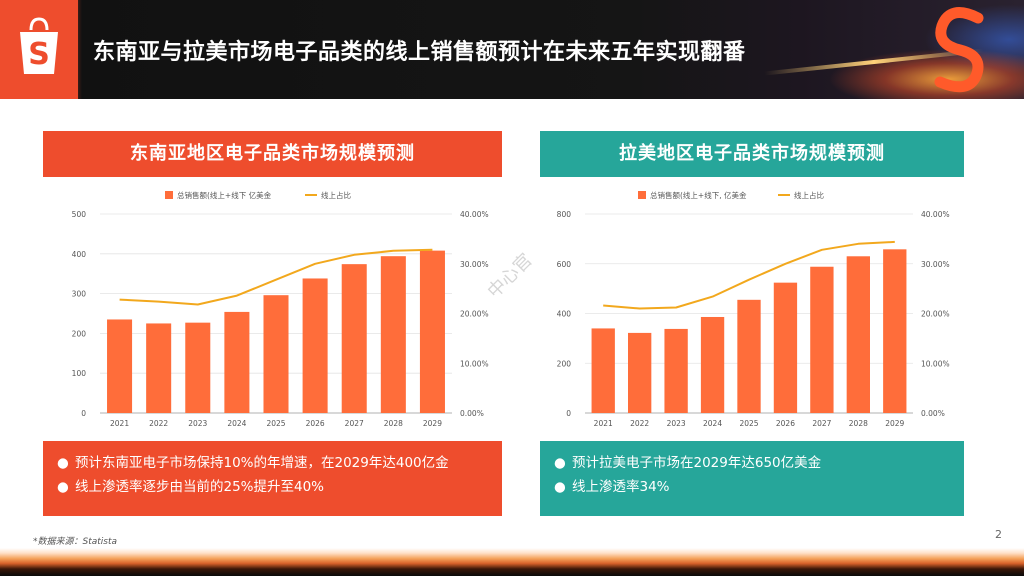 The height and width of the screenshot is (576, 1024). Describe the element at coordinates (698, 195) in the screenshot. I see `legend-bar-label: 总销售额(线上+线下, 亿美金` at that location.